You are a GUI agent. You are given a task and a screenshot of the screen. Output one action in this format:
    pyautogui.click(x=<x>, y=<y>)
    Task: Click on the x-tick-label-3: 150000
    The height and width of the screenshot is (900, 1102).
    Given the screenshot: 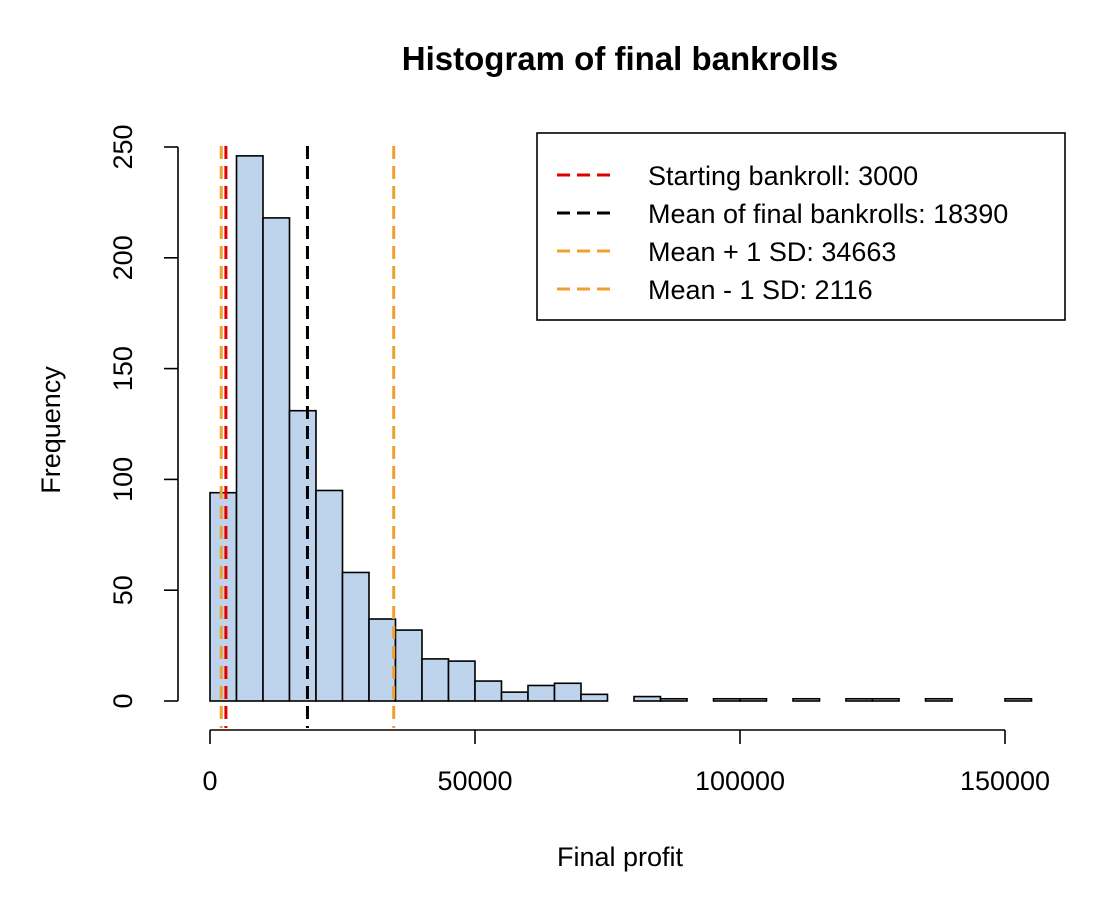 What is the action you would take?
    pyautogui.click(x=1005, y=781)
    